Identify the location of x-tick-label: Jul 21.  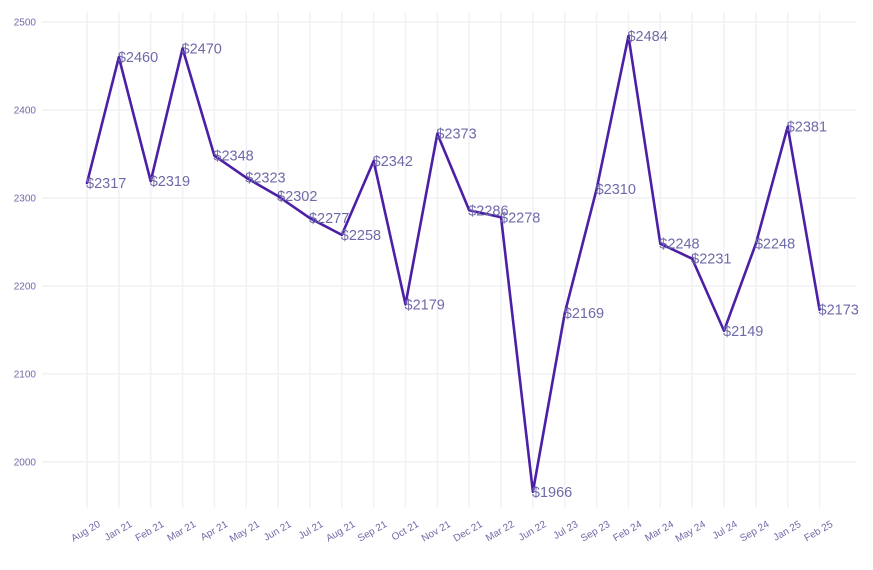
(311, 530).